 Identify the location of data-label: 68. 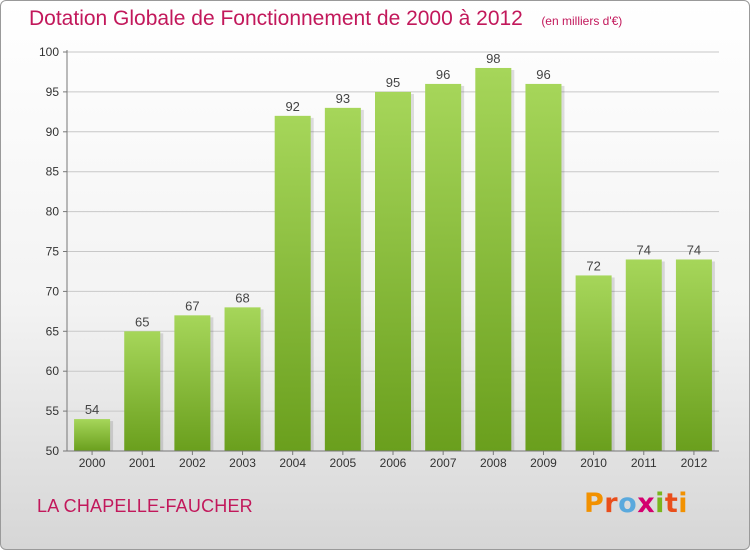
(242, 297).